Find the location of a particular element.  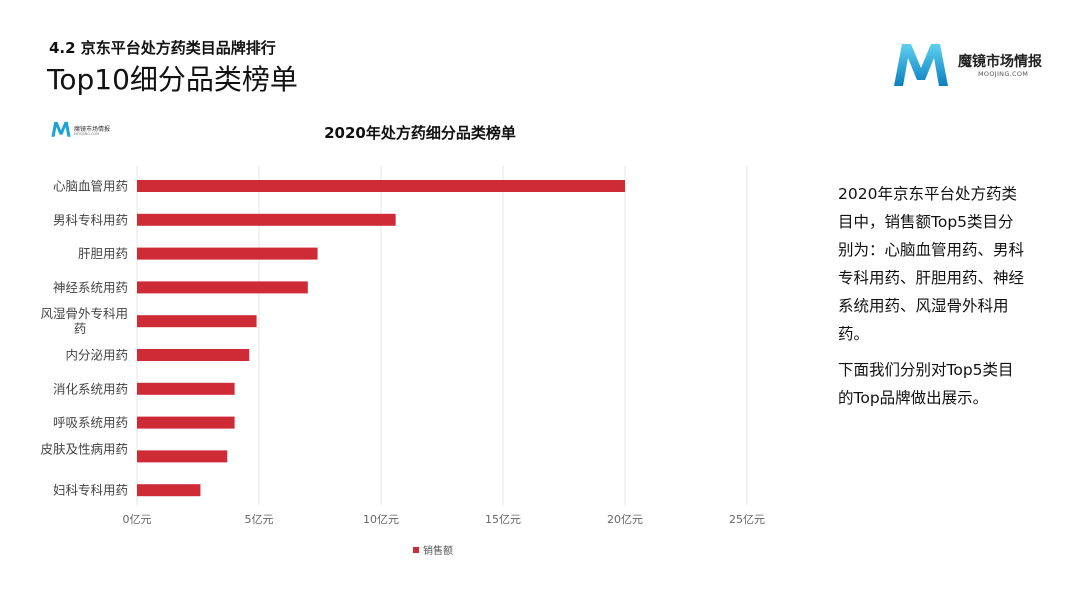

category-label: 妇科专科用药 is located at coordinates (90, 490).